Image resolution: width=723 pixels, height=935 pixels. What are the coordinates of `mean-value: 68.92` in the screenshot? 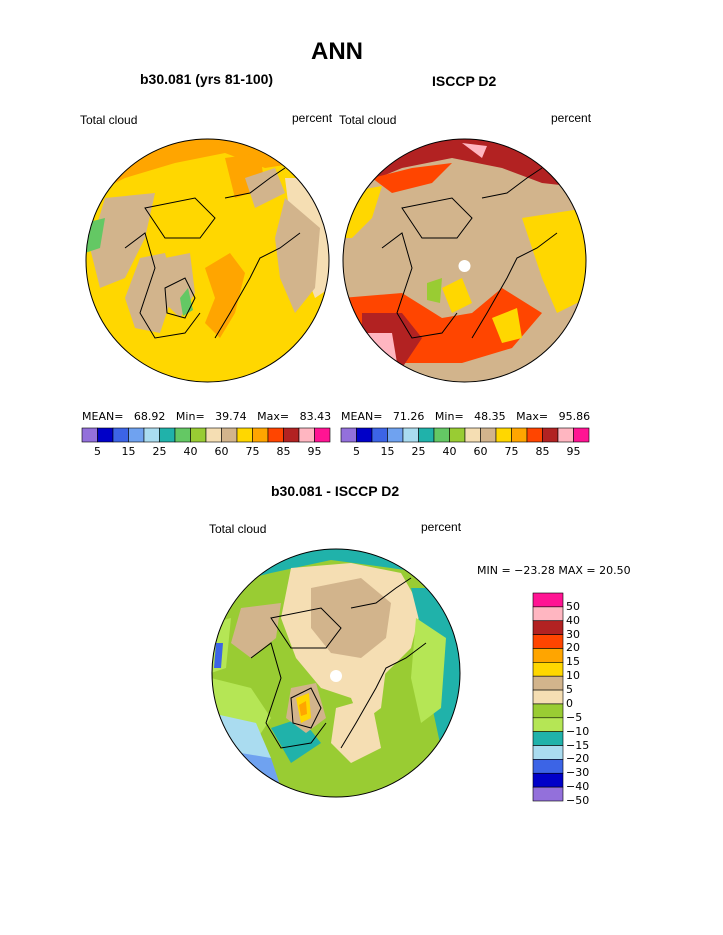 It's located at (149, 416).